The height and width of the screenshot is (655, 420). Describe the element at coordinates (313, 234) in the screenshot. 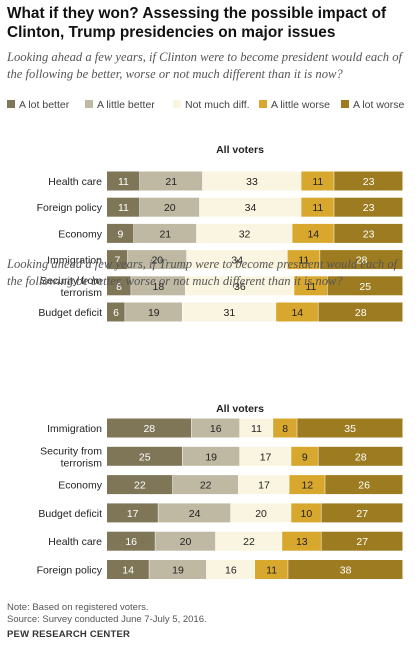

I see `value-label-economy-a-little-worse: 14` at that location.